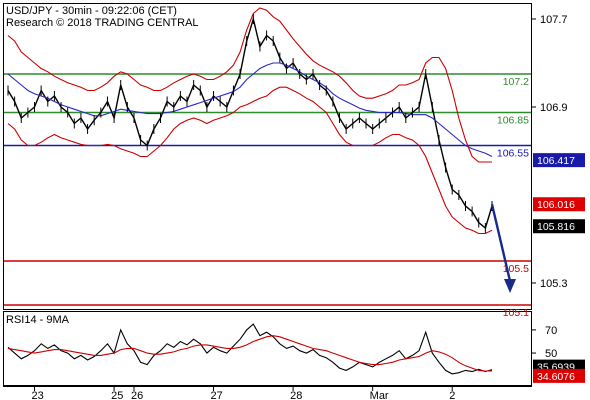 This screenshot has width=590, height=400. Describe the element at coordinates (551, 354) in the screenshot. I see `rsi-tick-label-1: 50` at that location.